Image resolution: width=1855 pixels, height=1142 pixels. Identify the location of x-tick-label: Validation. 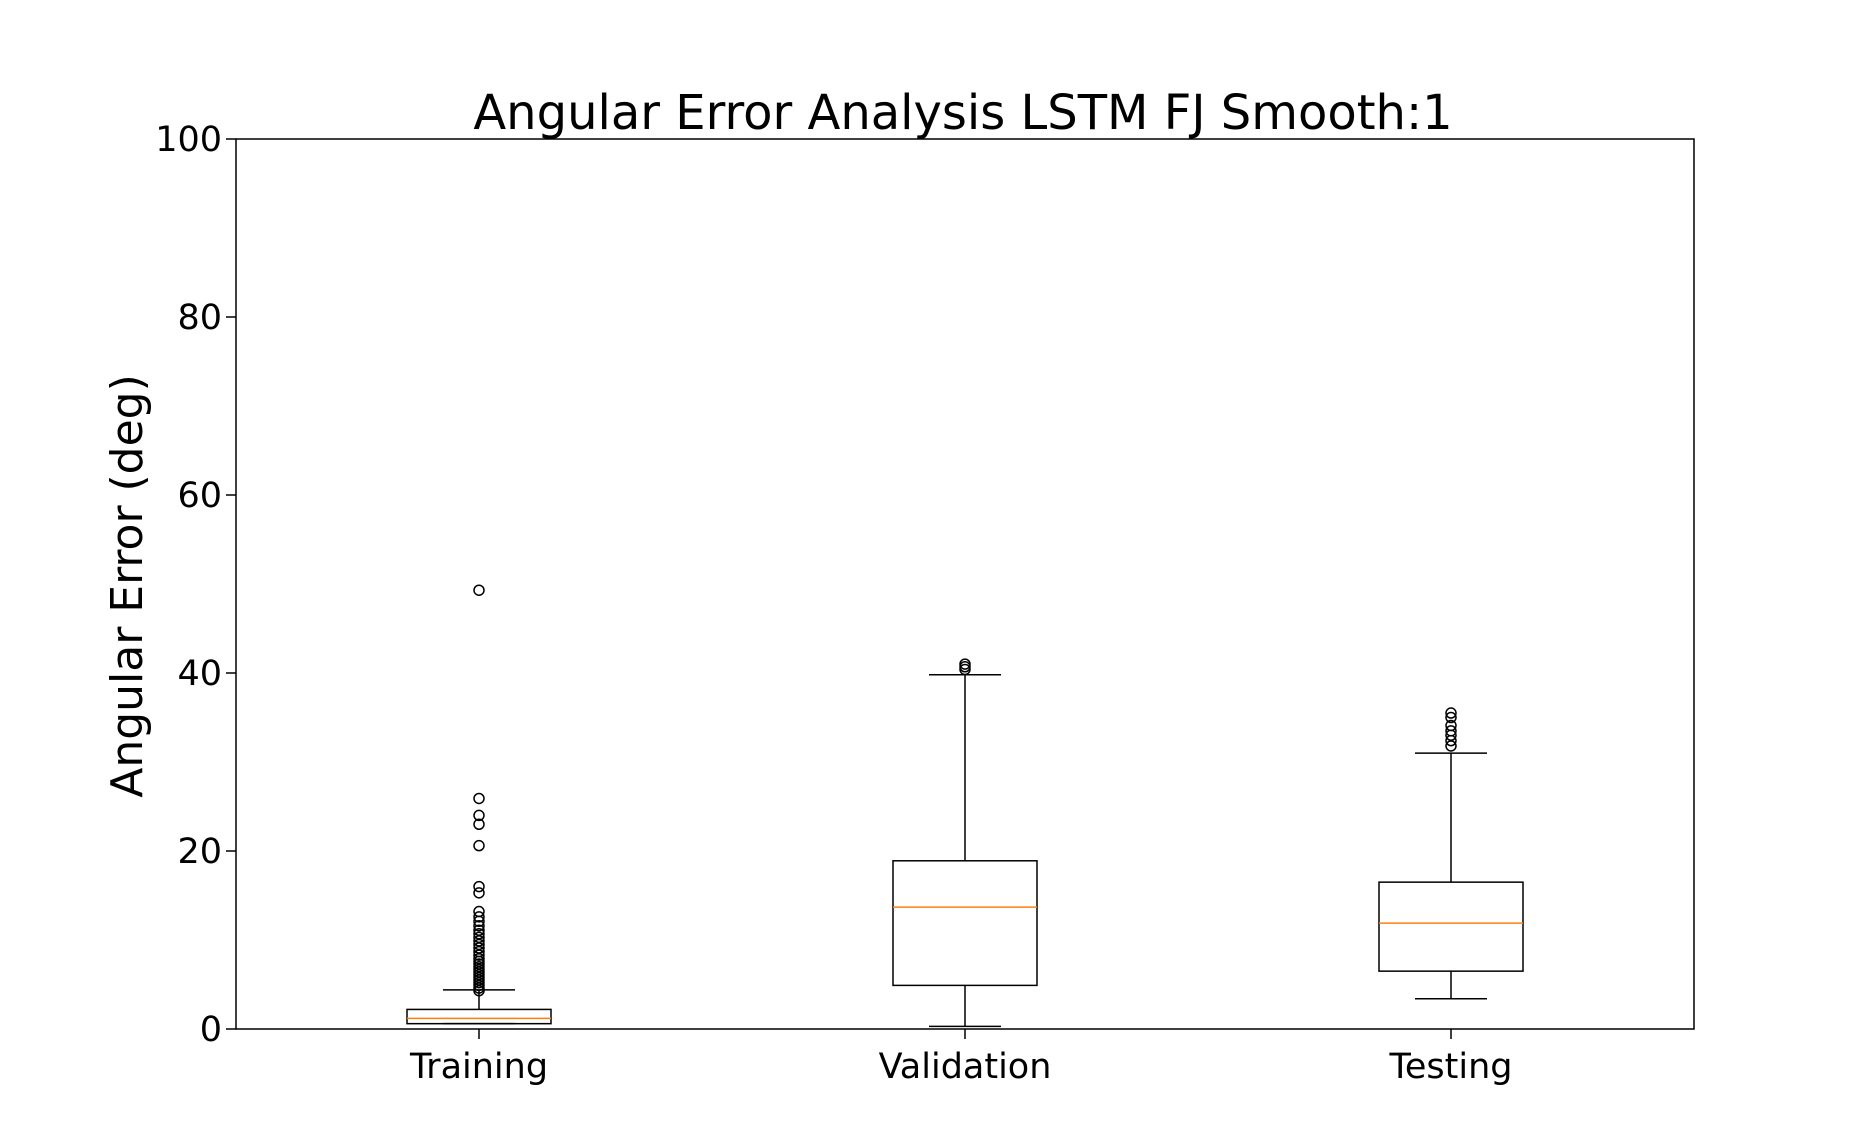
(965, 1067).